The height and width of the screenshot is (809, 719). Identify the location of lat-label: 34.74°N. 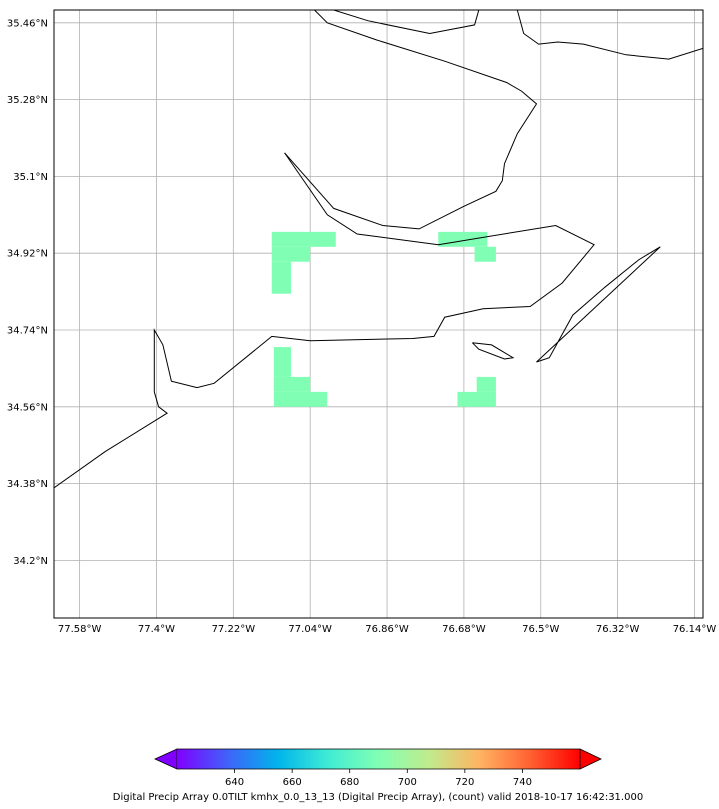
(27, 331).